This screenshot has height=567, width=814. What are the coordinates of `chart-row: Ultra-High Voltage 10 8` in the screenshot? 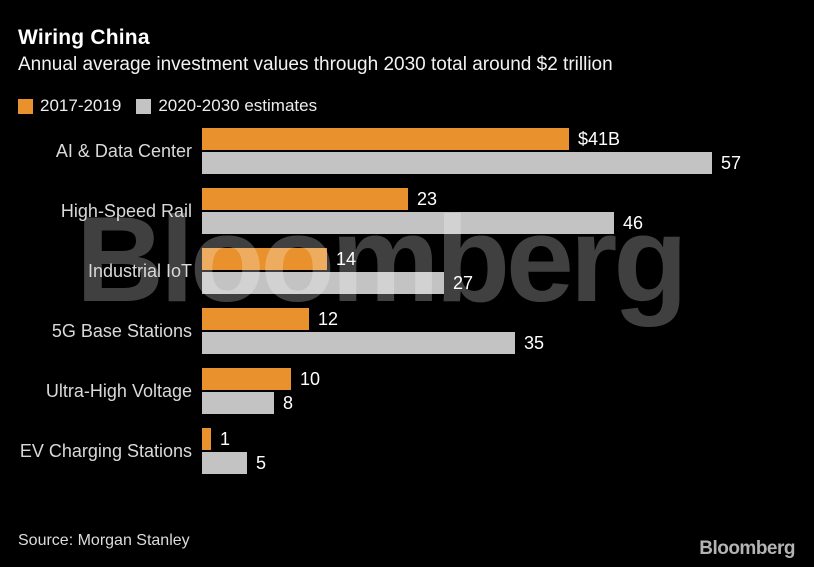 It's located at (407, 391).